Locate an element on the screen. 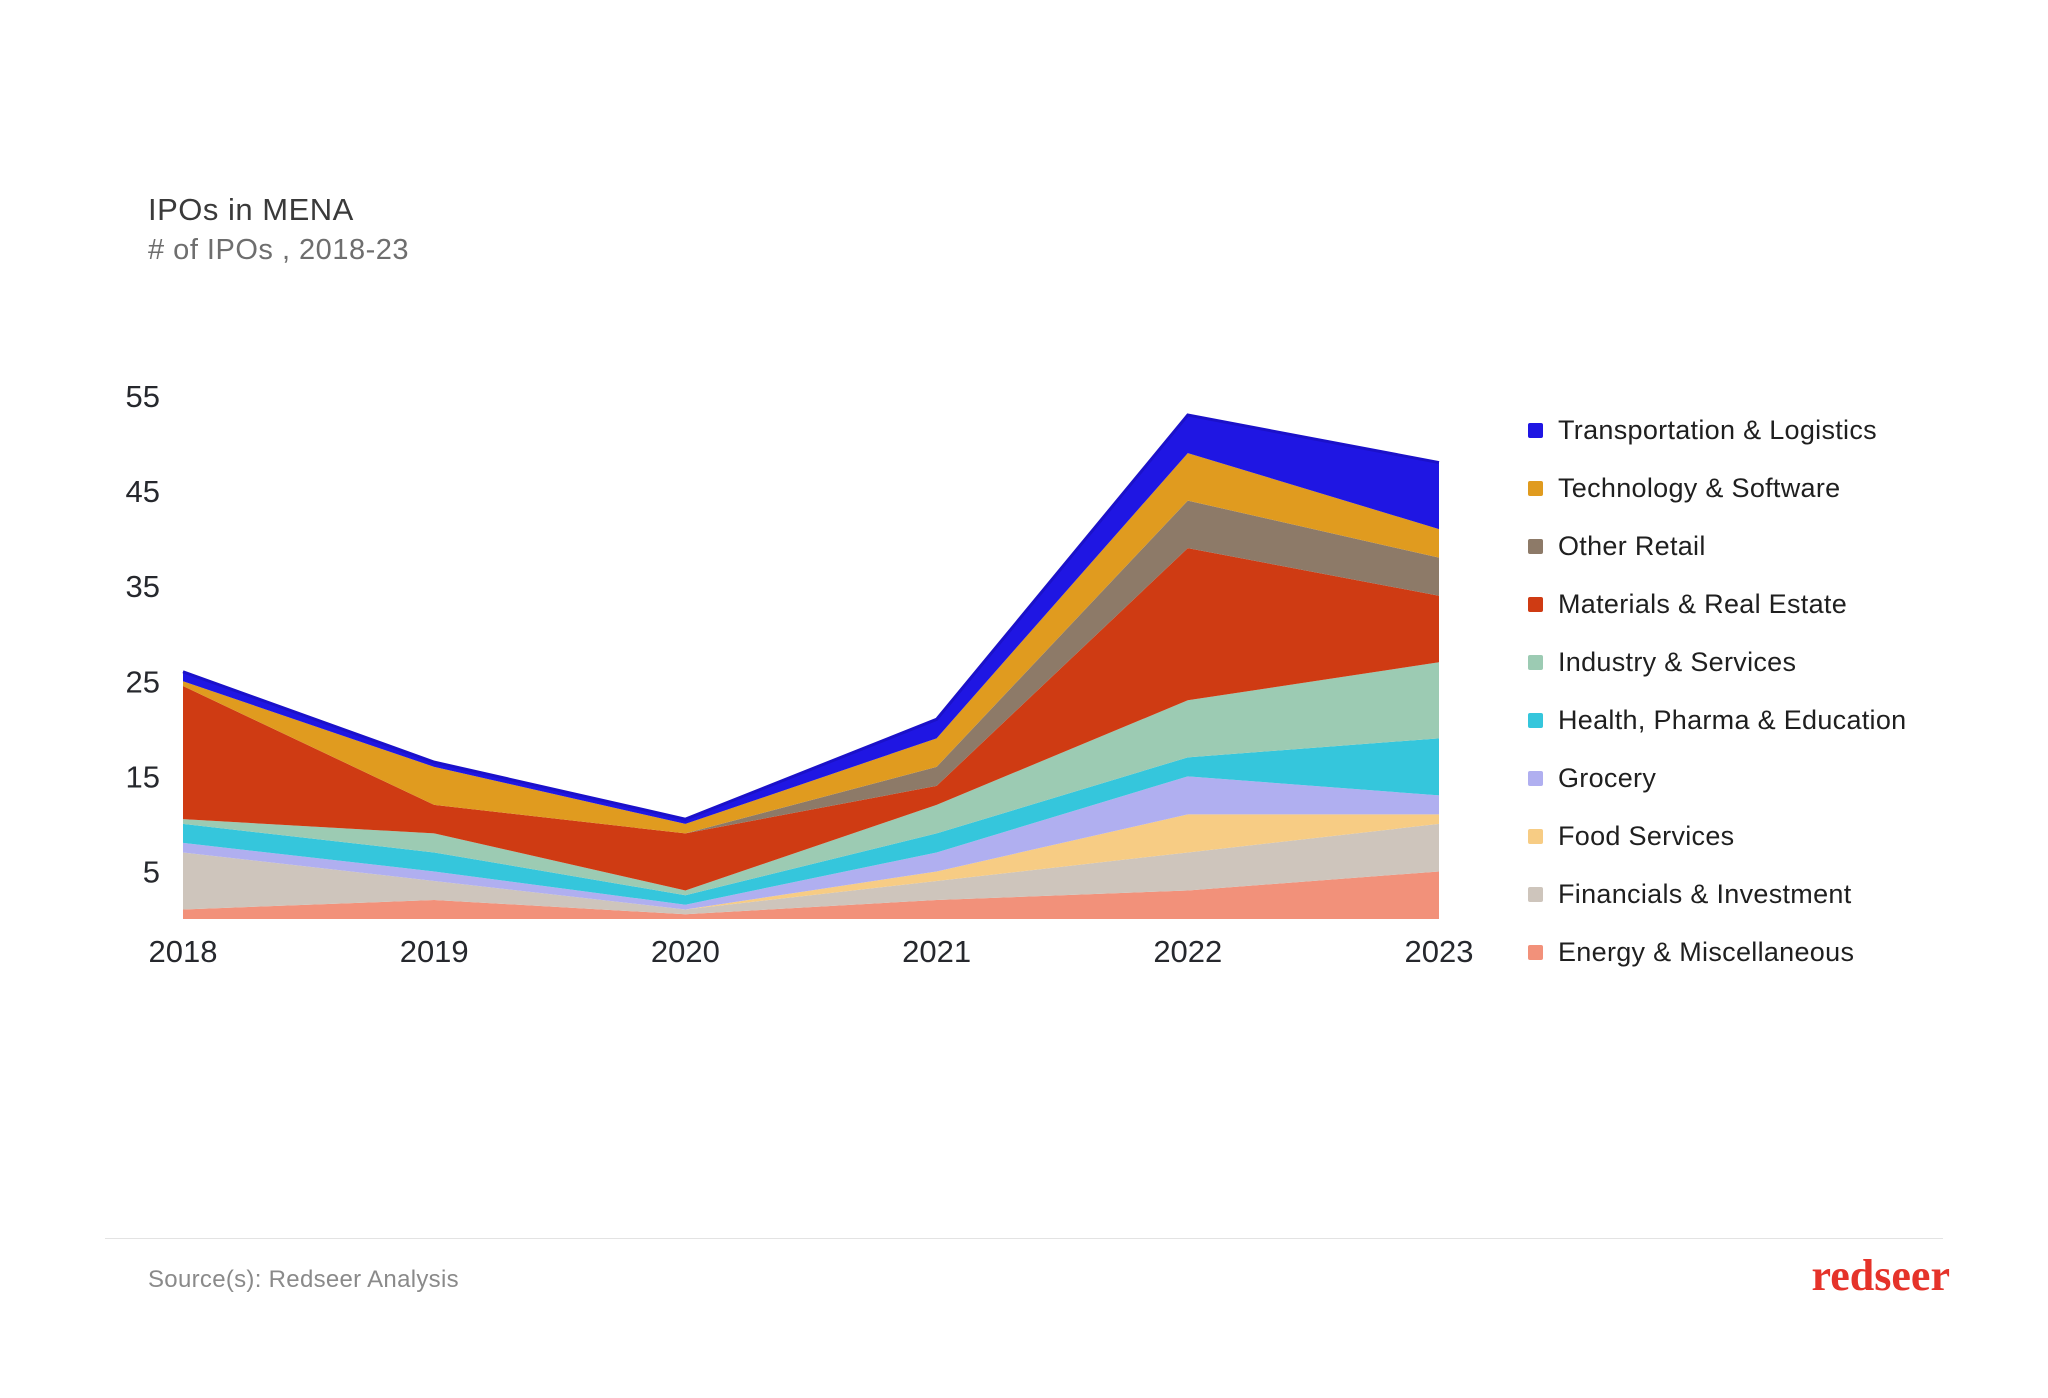  x-axis-label: 2022 is located at coordinates (1187, 951).